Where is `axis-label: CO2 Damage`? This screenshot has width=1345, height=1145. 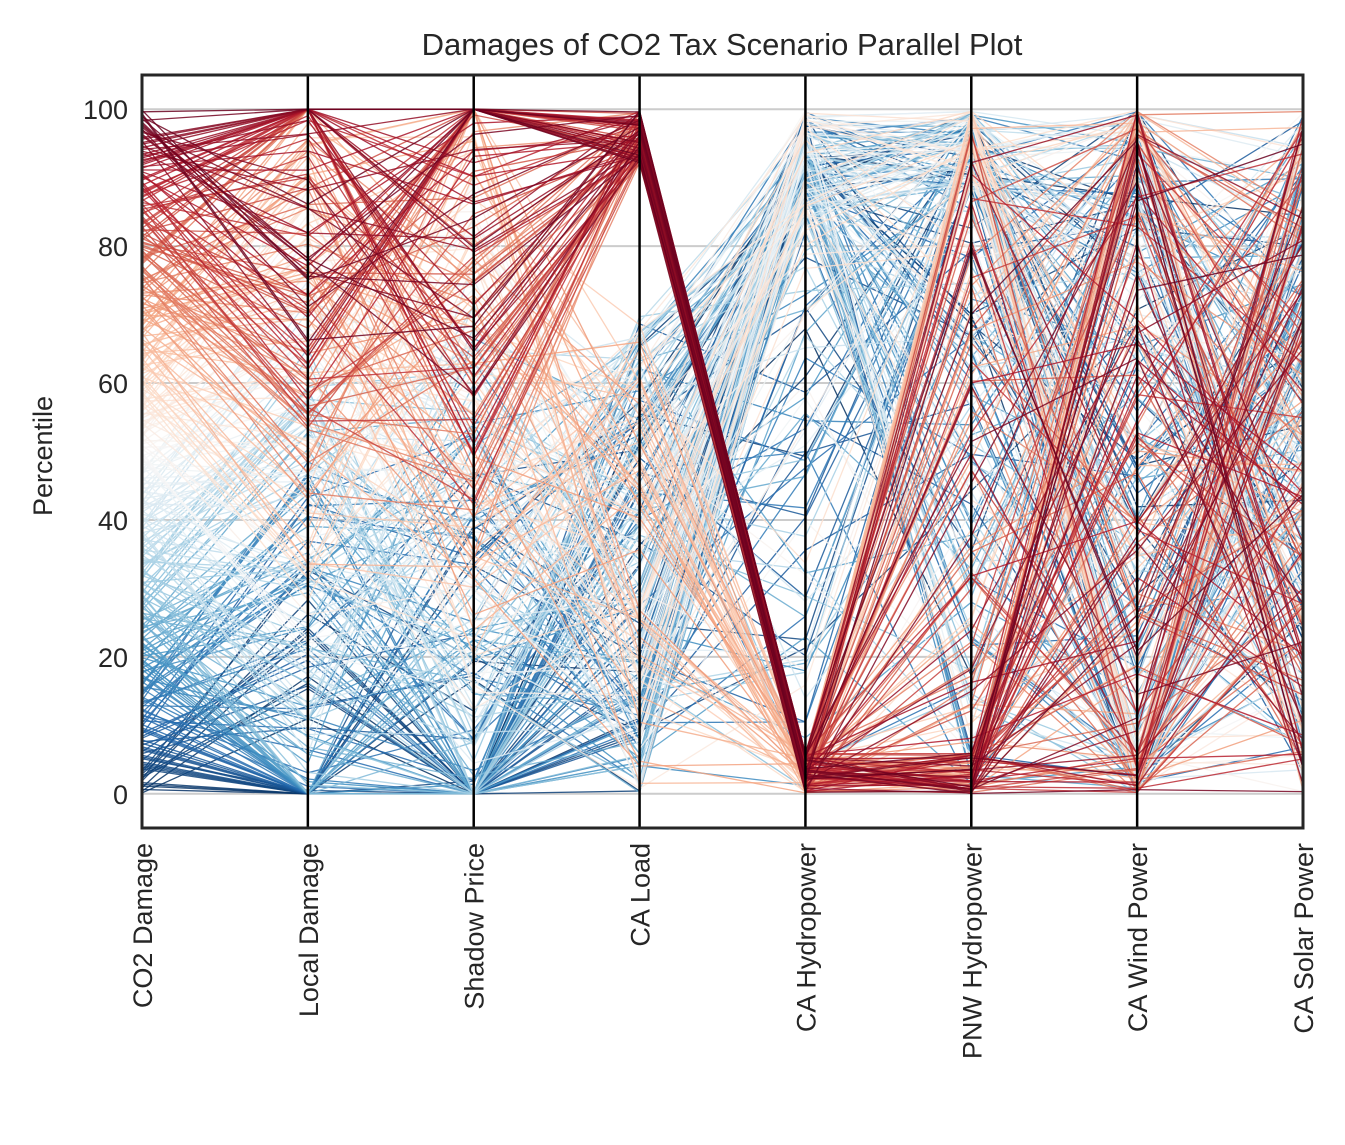
axis-label: CO2 Damage is located at coordinates (143, 925).